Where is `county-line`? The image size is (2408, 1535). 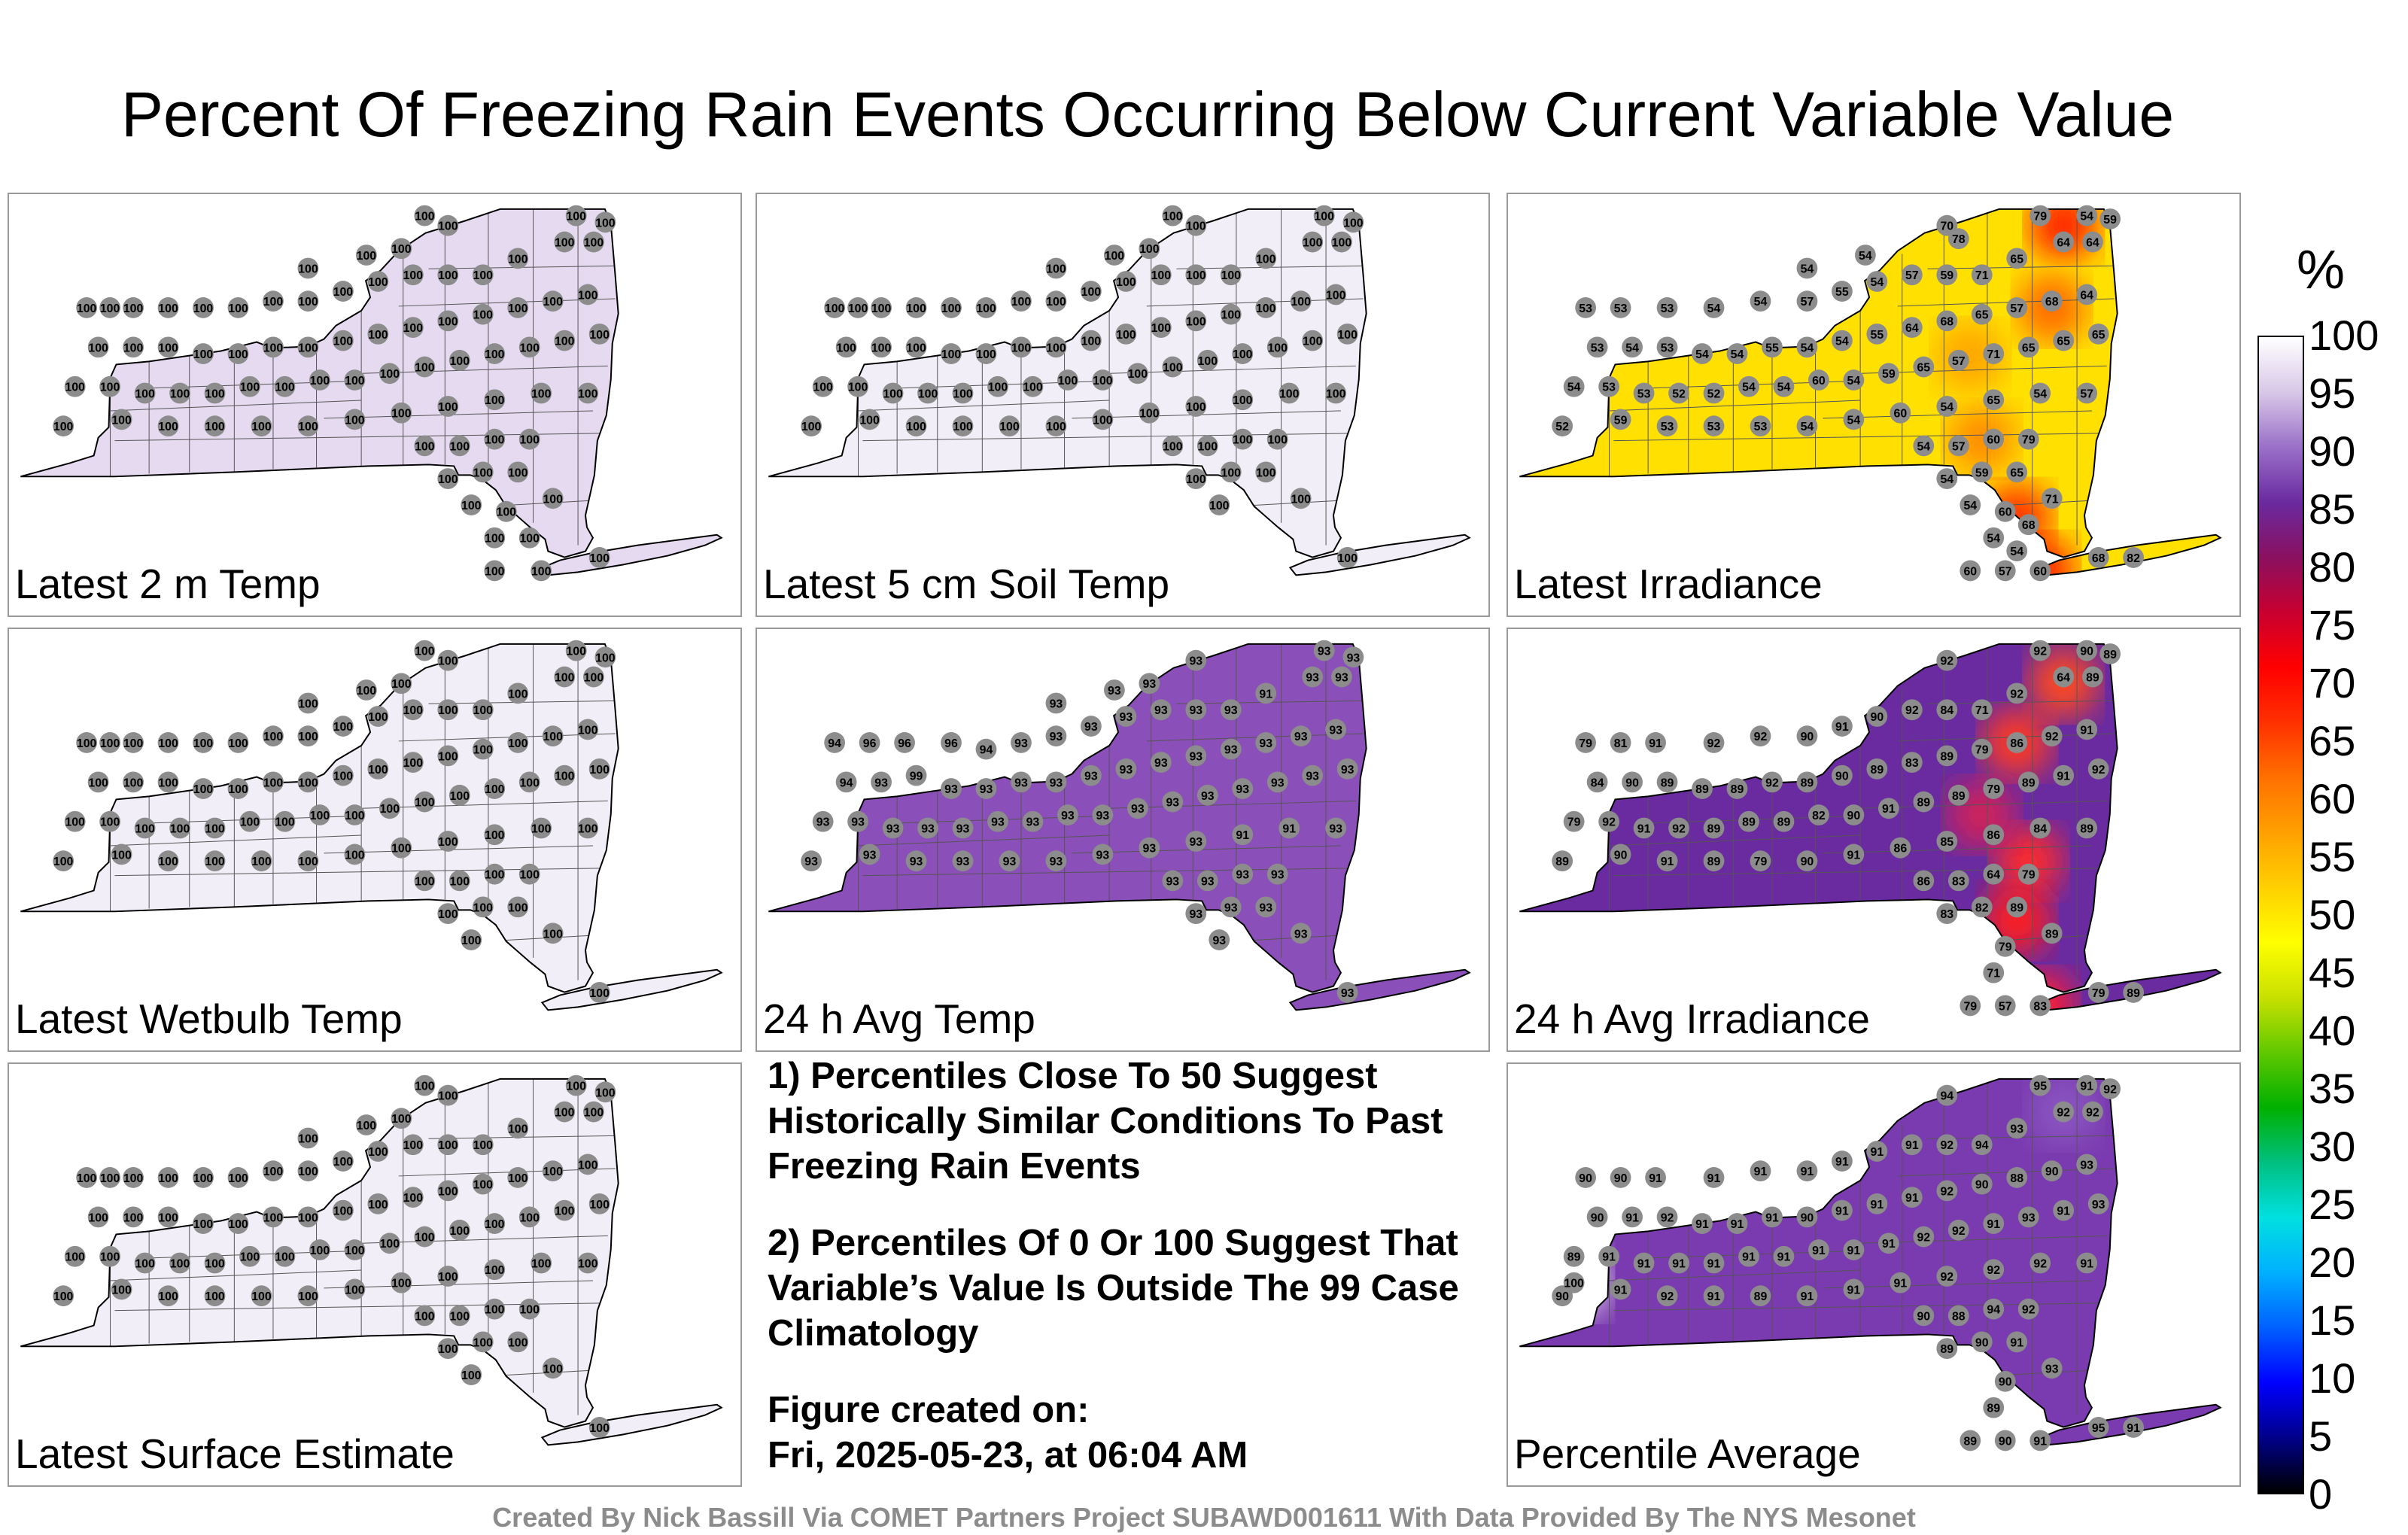 county-line is located at coordinates (1983, 369).